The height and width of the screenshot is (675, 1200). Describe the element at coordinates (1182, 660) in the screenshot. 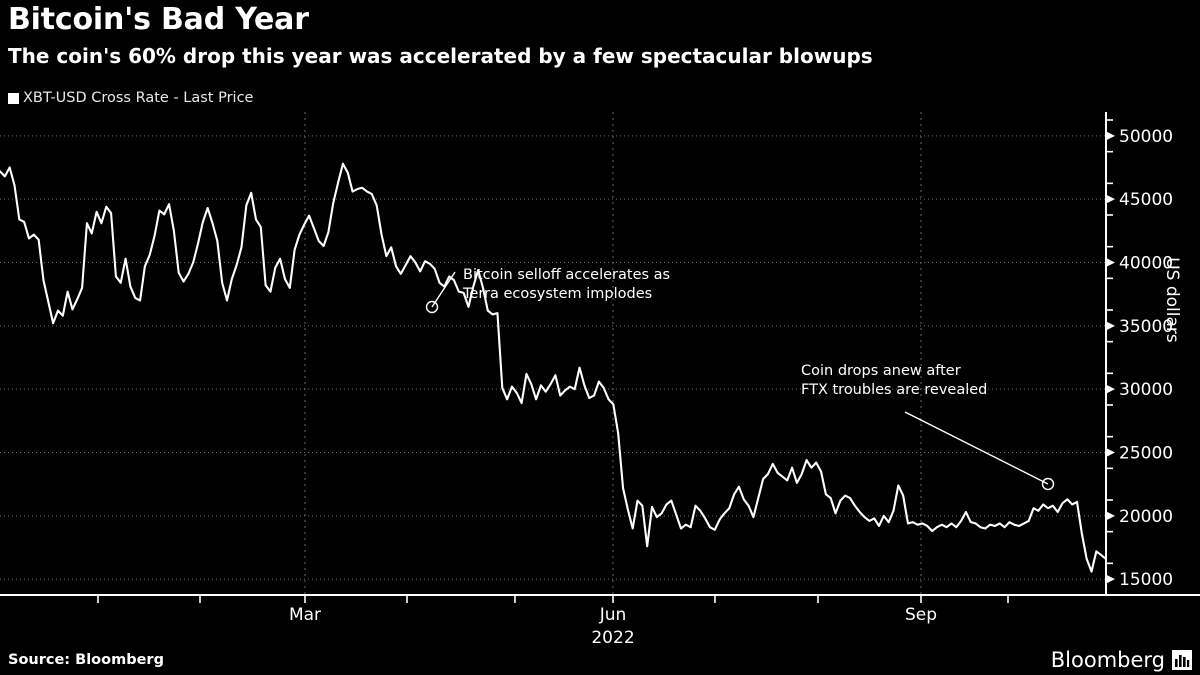

I see `bloomberg-logo-icon` at that location.